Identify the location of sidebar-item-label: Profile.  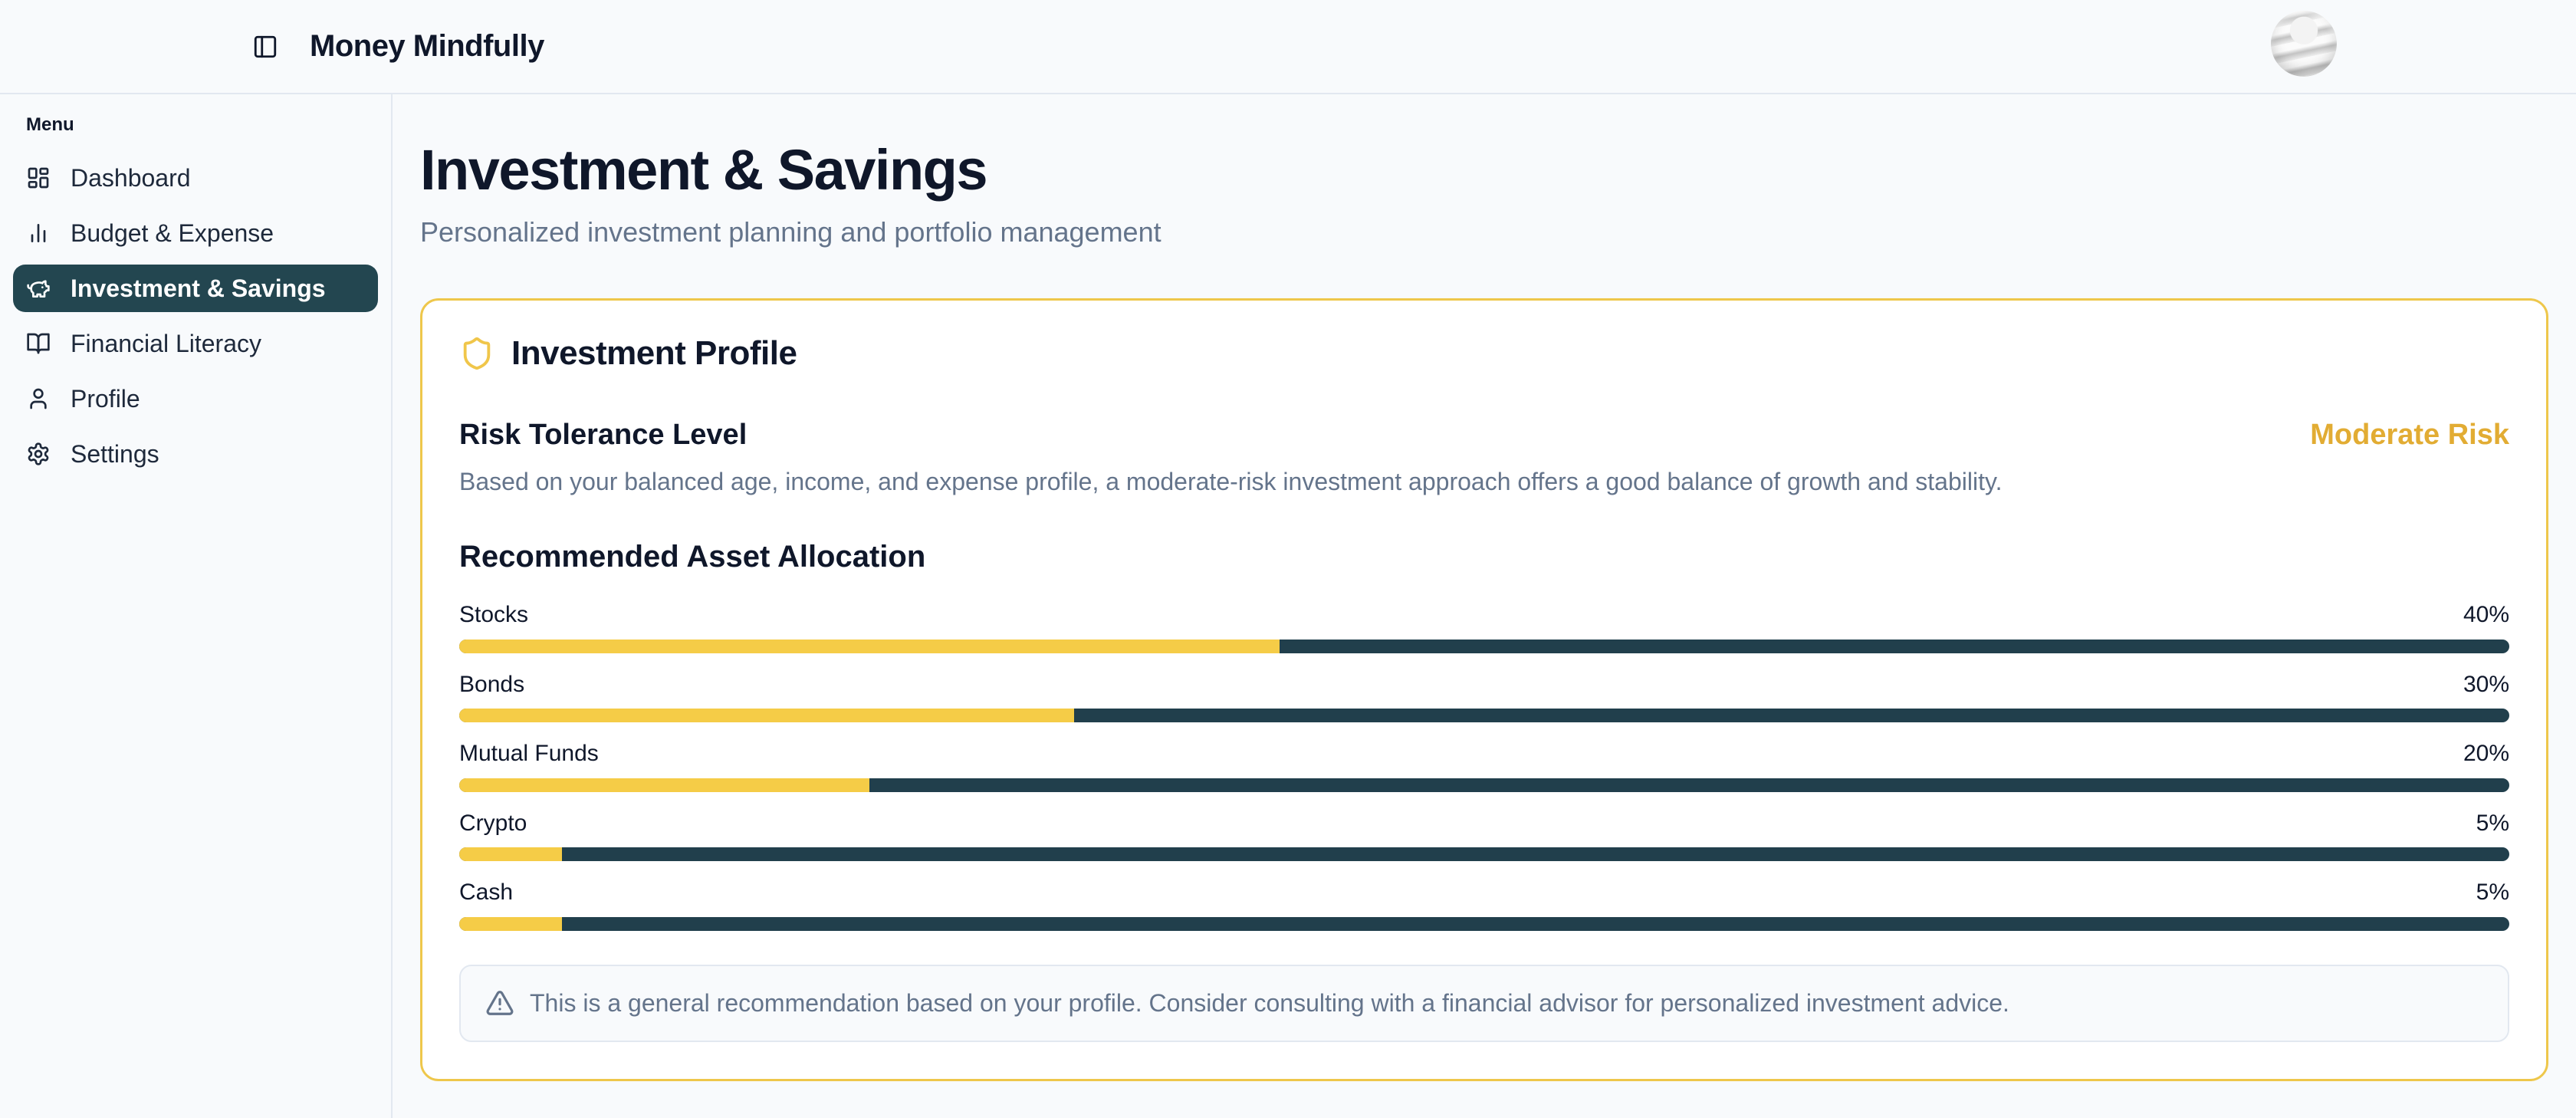
(105, 398).